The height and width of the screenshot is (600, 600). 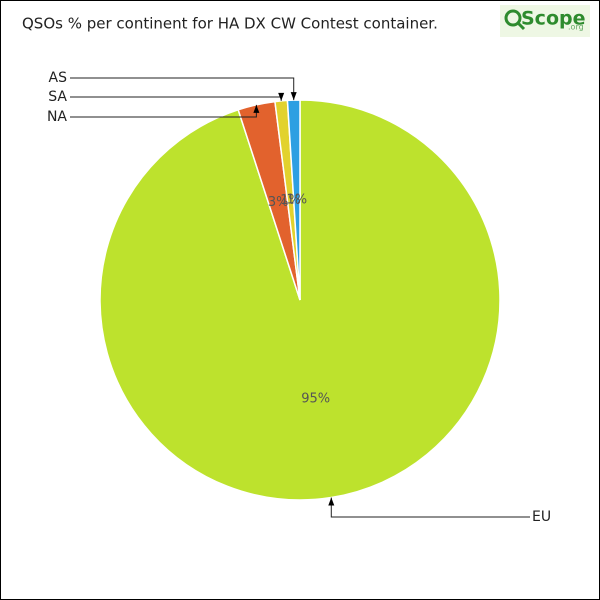 I want to click on category-label: NA, so click(x=57, y=117).